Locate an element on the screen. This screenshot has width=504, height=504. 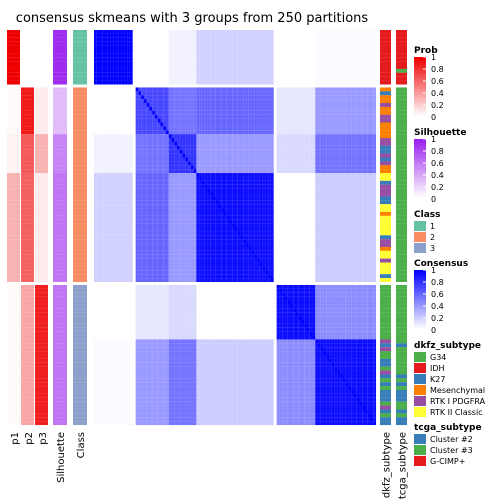
class-cell is located at coordinates (80, 178).